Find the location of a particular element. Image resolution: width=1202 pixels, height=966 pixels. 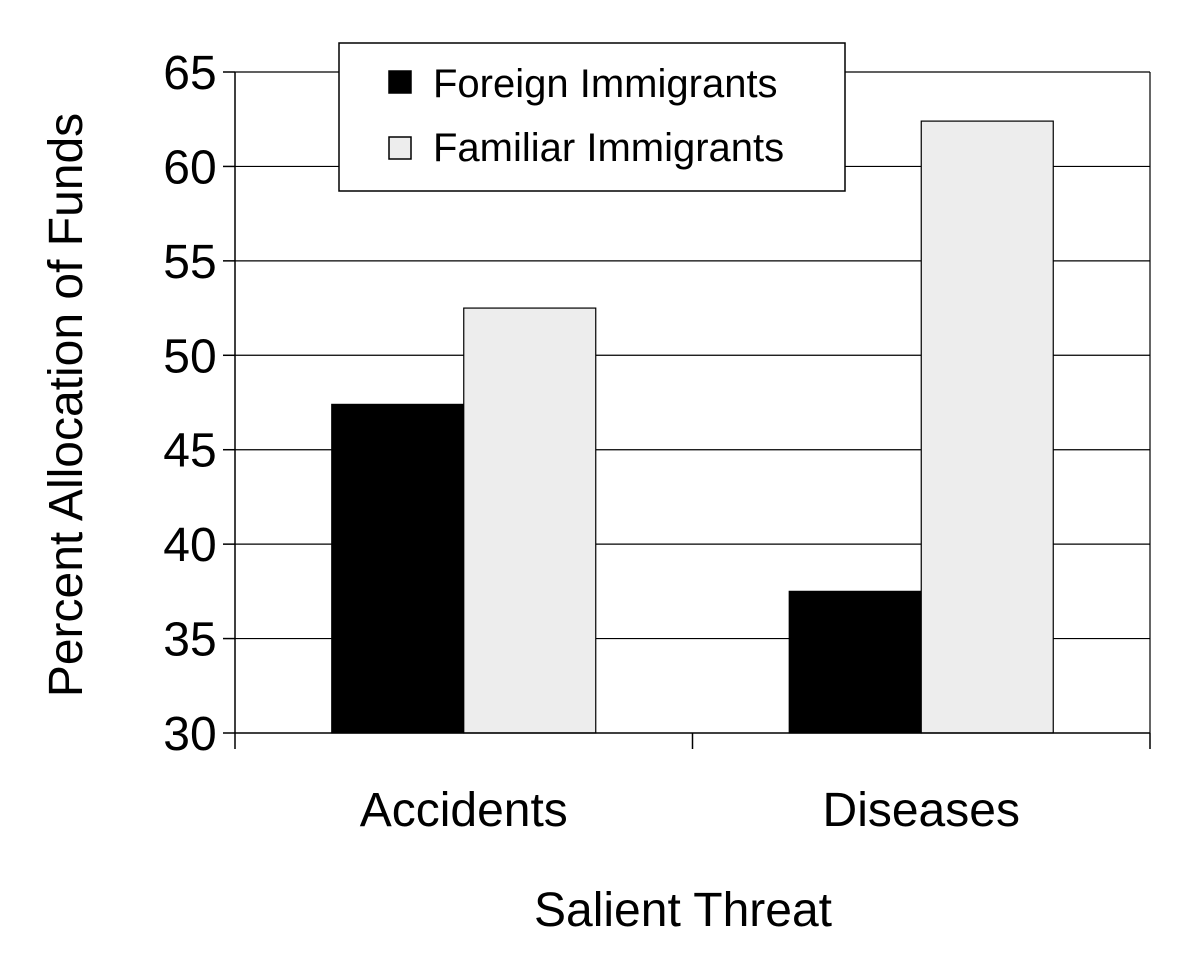

legend-swatch-foreign-immigrants is located at coordinates (400, 82).